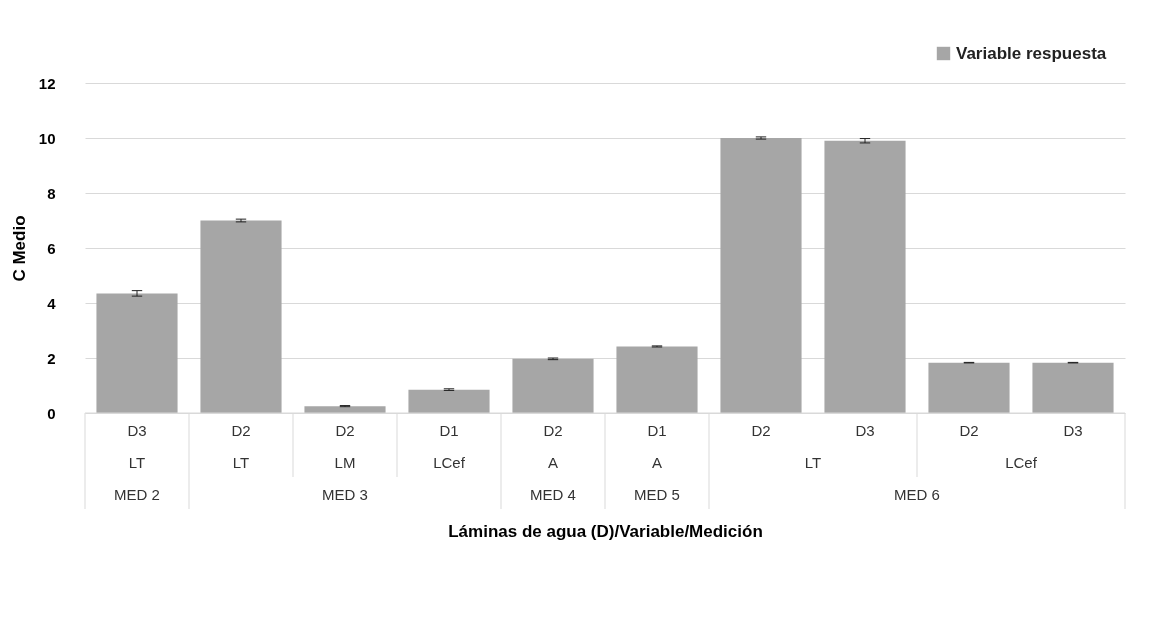 The height and width of the screenshot is (638, 1166). What do you see at coordinates (51, 248) in the screenshot?
I see `y-tick-label: 6` at bounding box center [51, 248].